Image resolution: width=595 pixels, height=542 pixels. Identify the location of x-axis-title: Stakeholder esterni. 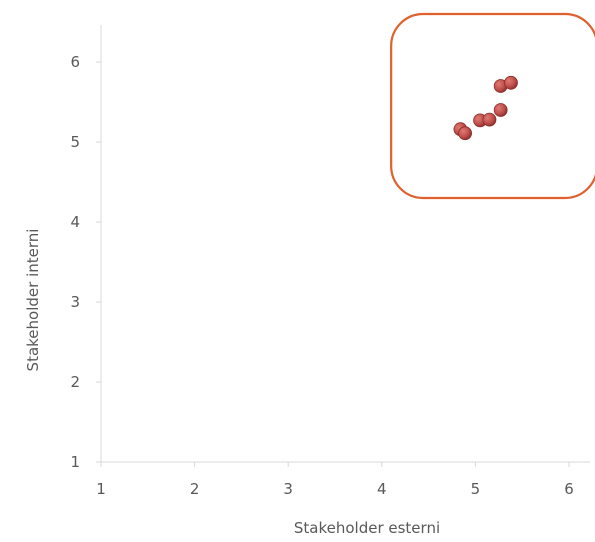
(367, 528).